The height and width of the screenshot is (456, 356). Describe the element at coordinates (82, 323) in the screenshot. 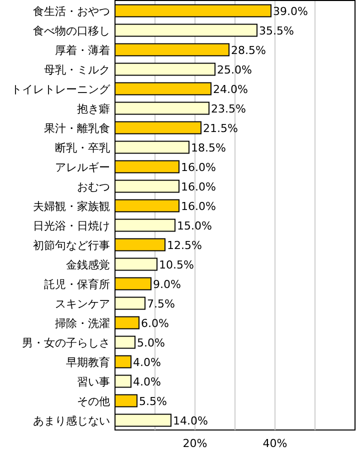

I see `y-tick-label: 掃除・洗濯` at that location.